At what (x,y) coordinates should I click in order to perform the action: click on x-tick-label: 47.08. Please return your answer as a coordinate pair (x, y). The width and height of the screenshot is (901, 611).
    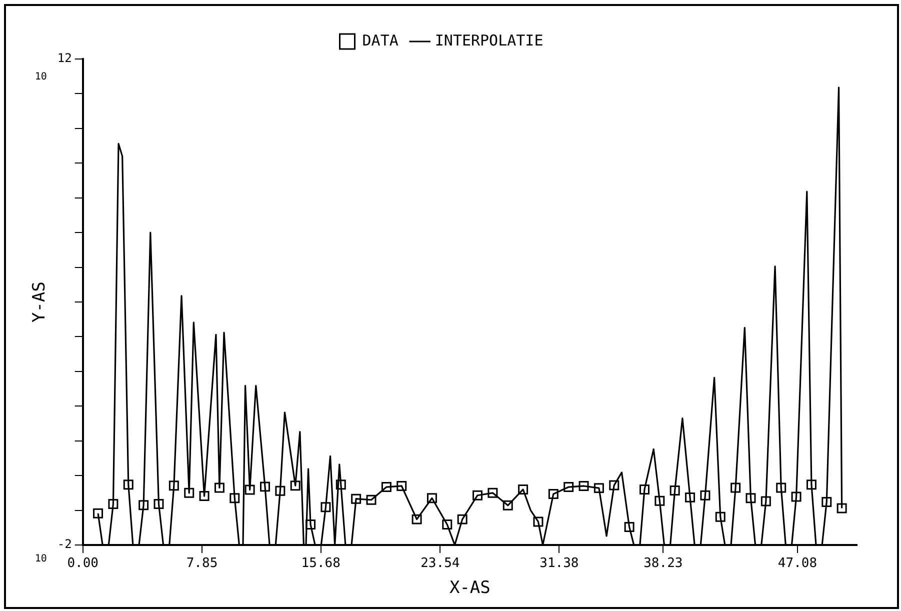
    Looking at the image, I should click on (798, 564).